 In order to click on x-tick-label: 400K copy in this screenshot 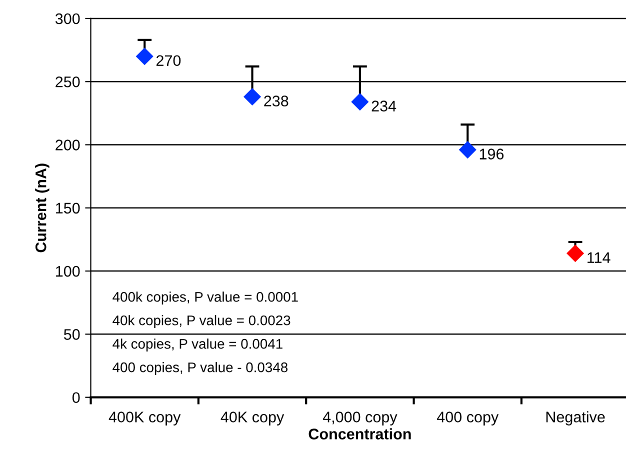, I will do `click(144, 419)`.